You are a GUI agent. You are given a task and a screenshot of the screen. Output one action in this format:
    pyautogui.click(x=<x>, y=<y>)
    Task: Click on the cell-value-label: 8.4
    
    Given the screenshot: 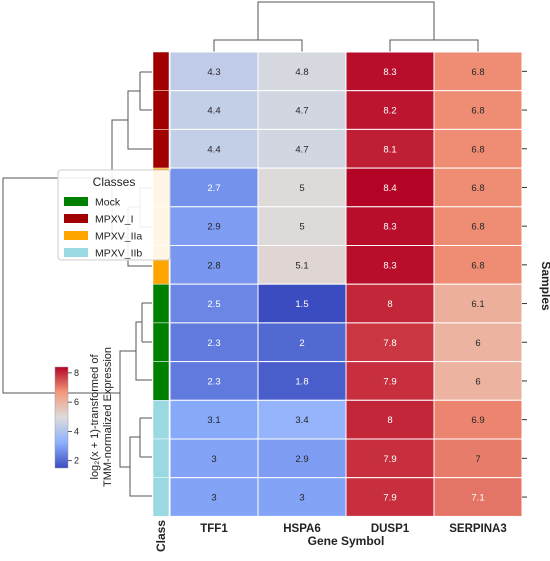 What is the action you would take?
    pyautogui.click(x=389, y=188)
    